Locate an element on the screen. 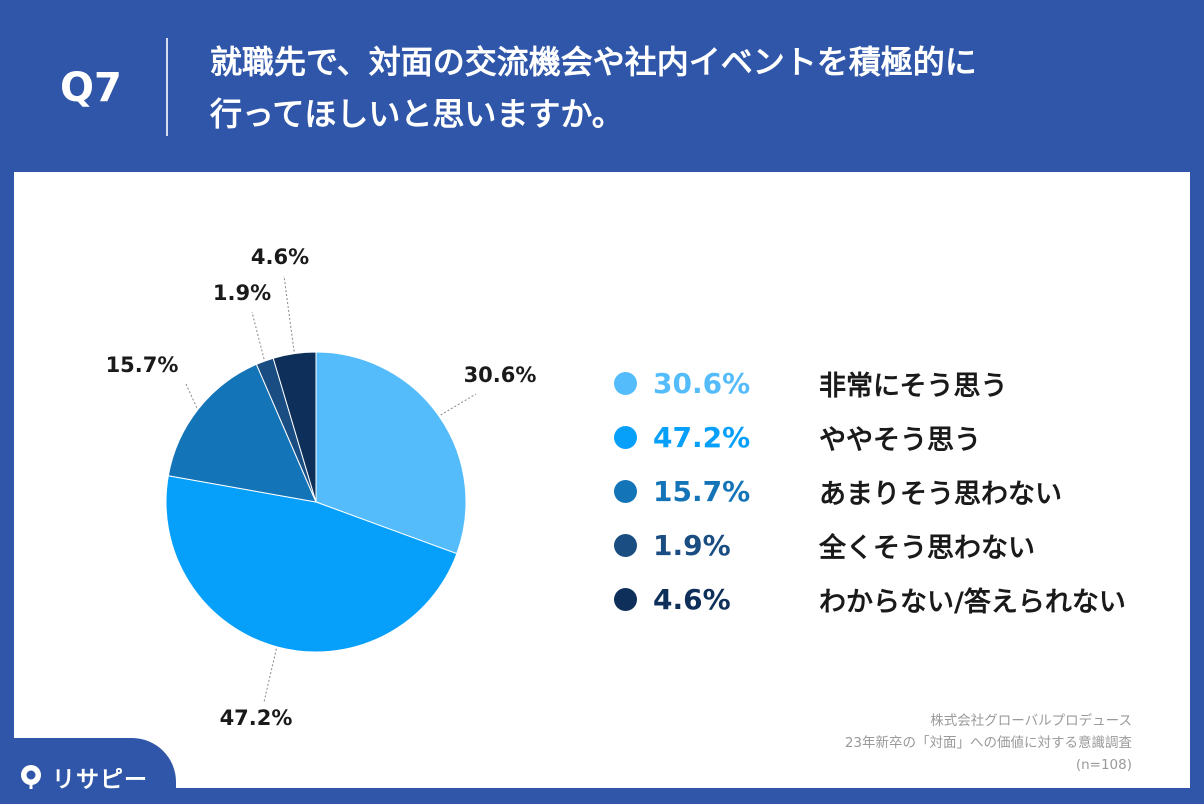 The image size is (1204, 804). legend-label: 非常にそう思う is located at coordinates (913, 386).